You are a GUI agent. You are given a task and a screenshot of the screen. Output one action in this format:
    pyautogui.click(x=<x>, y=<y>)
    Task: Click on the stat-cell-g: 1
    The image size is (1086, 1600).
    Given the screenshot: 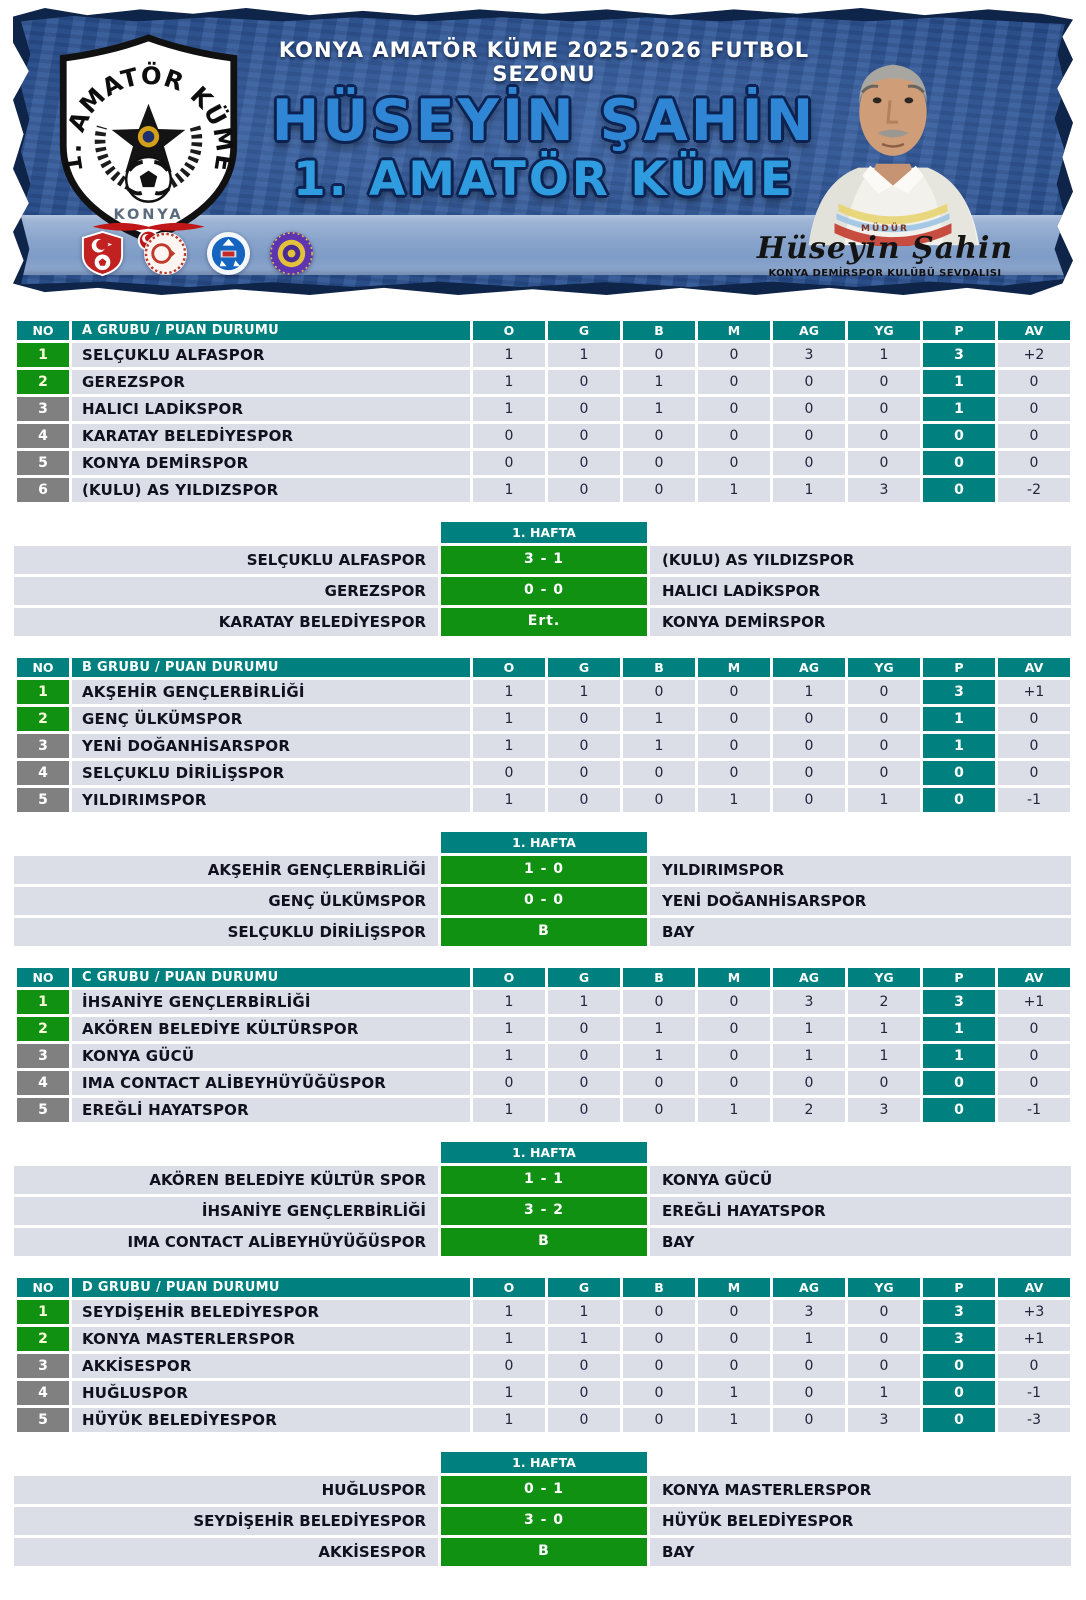 What is the action you would take?
    pyautogui.click(x=584, y=1339)
    